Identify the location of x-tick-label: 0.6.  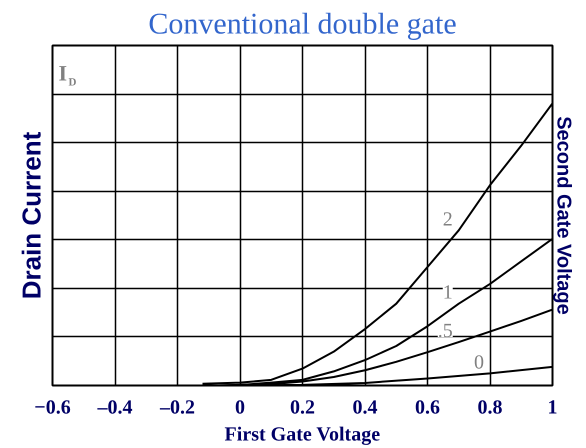
(427, 407).